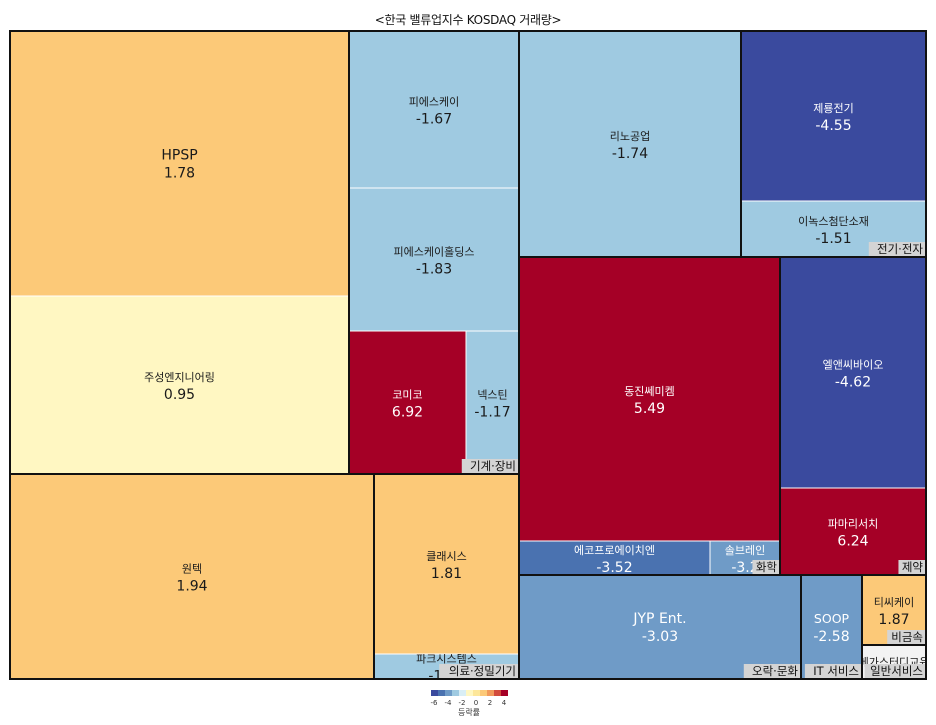  What do you see at coordinates (446, 659) in the screenshot?
I see `tile-name: 파크시스템스` at bounding box center [446, 659].